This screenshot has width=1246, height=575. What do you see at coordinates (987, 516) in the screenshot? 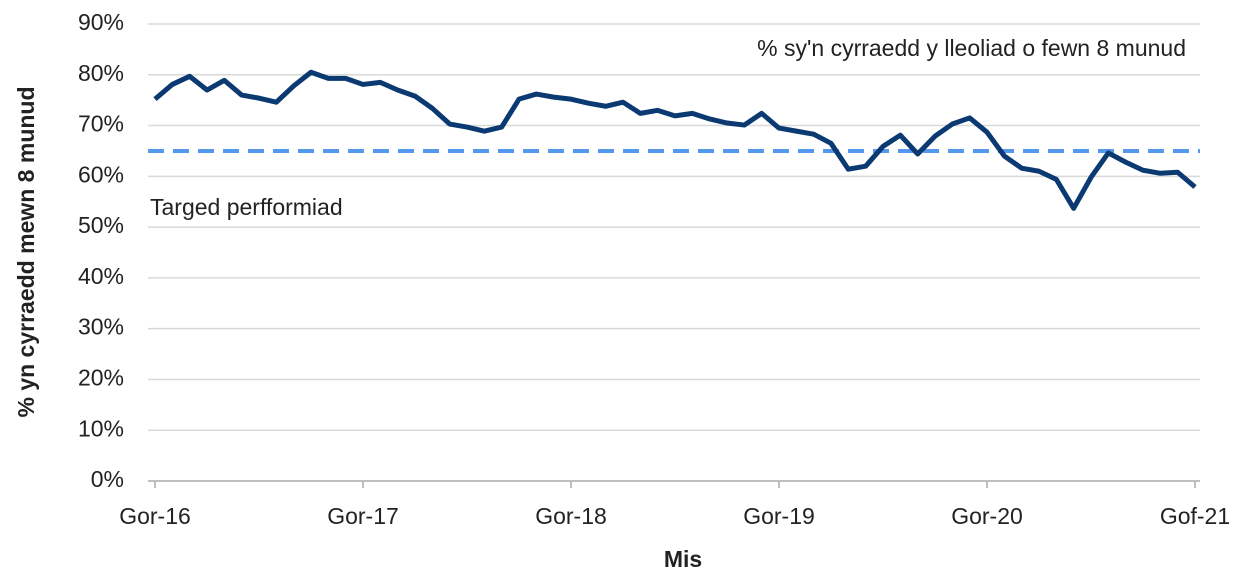
I see `x-tick-label: Gor-20` at bounding box center [987, 516].